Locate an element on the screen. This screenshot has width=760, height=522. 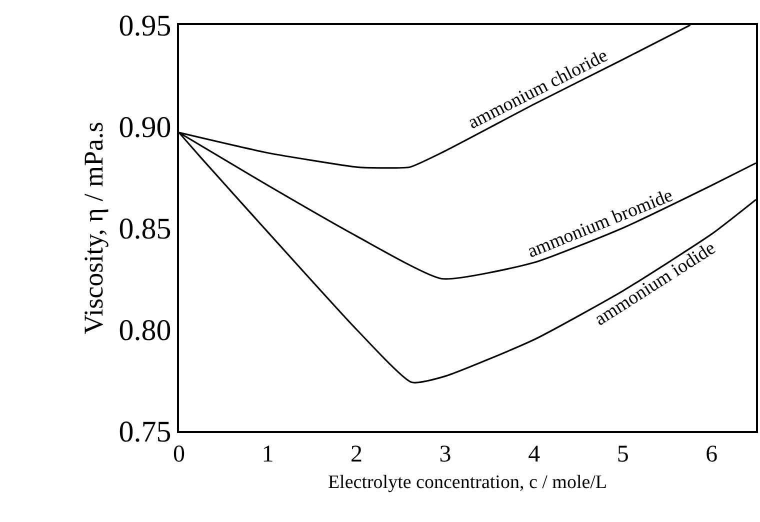
x-tick-label: 4 is located at coordinates (534, 455).